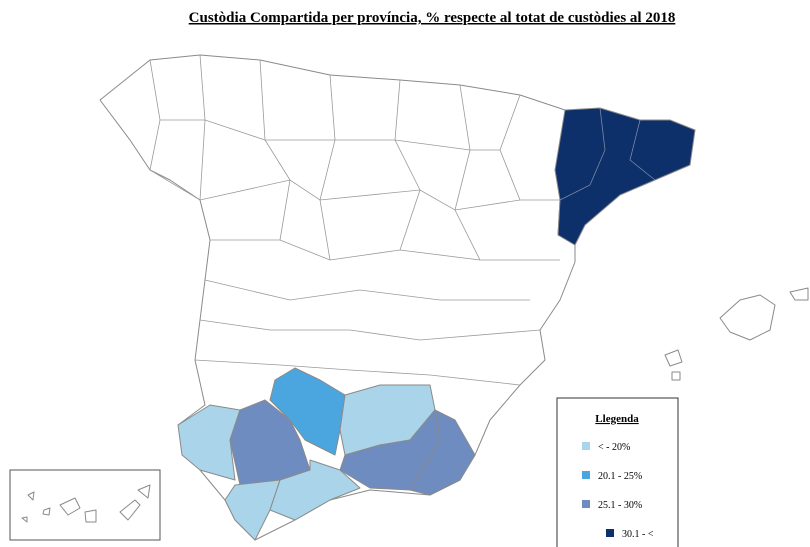 The height and width of the screenshot is (547, 810). Describe the element at coordinates (86, 503) in the screenshot. I see `canary-islands` at that location.